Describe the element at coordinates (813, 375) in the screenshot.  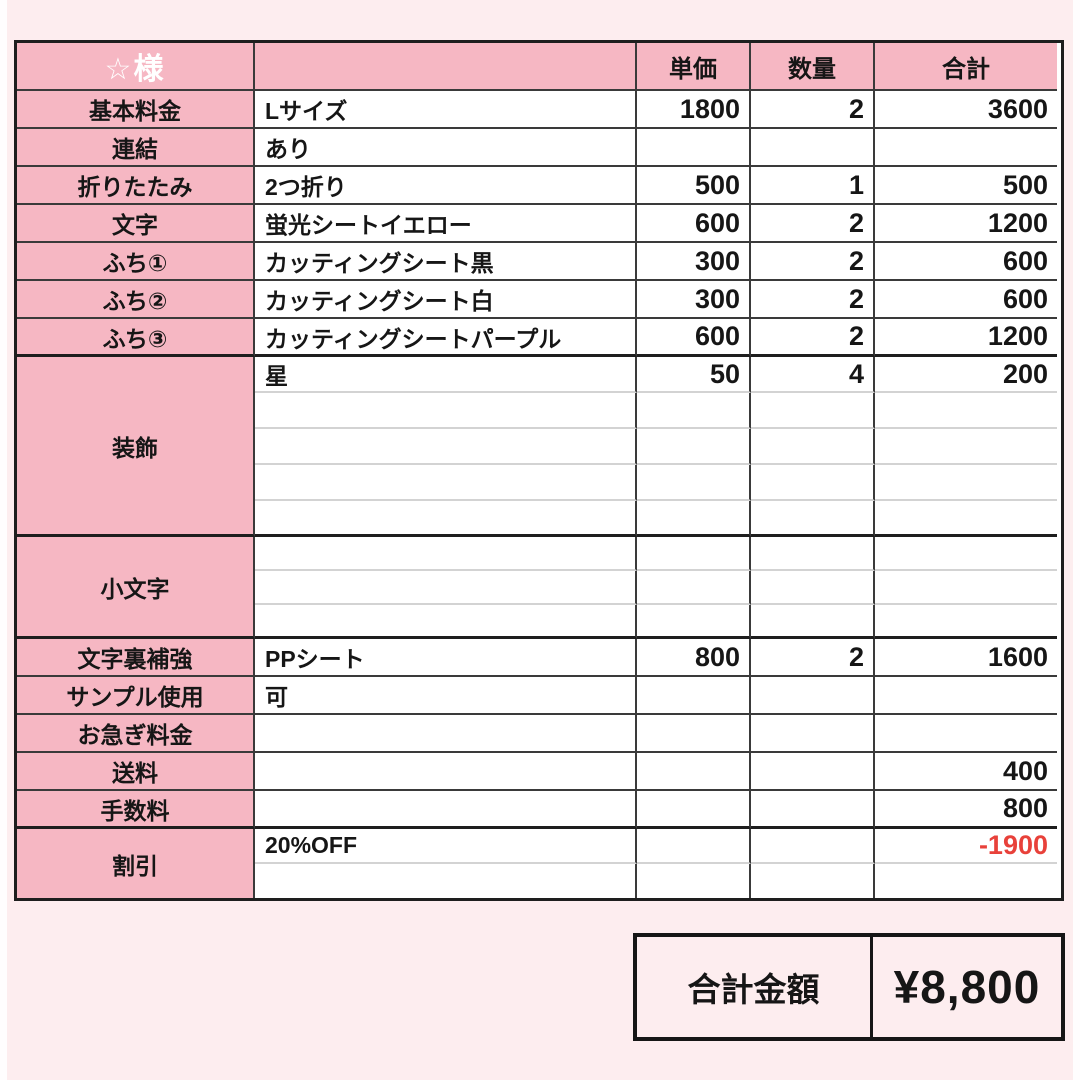
I see `cell-quantity: 4` at that location.